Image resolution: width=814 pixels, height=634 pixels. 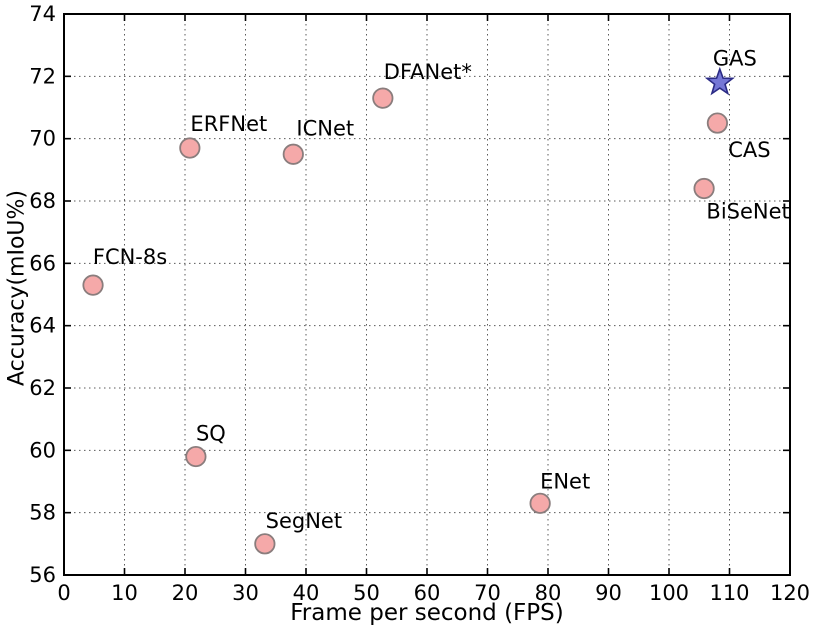 What do you see at coordinates (565, 481) in the screenshot?
I see `point-label: ENet` at bounding box center [565, 481].